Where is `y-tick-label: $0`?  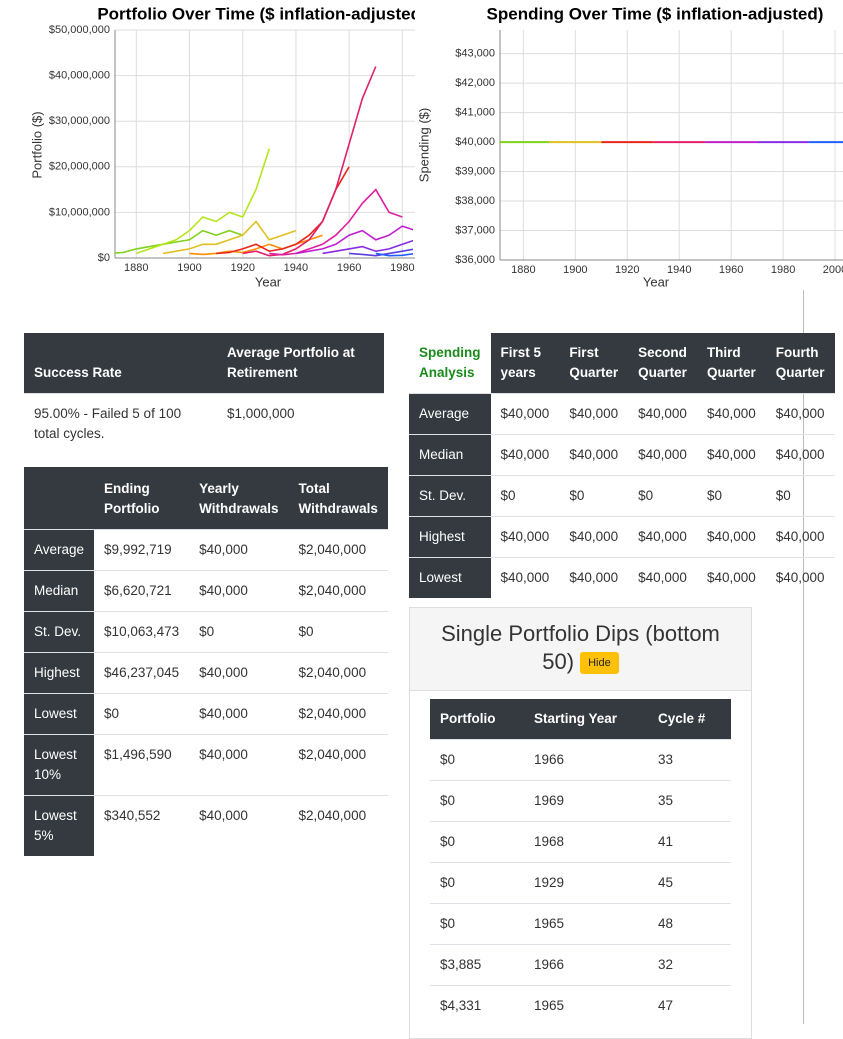
y-tick-label: $0 is located at coordinates (104, 258).